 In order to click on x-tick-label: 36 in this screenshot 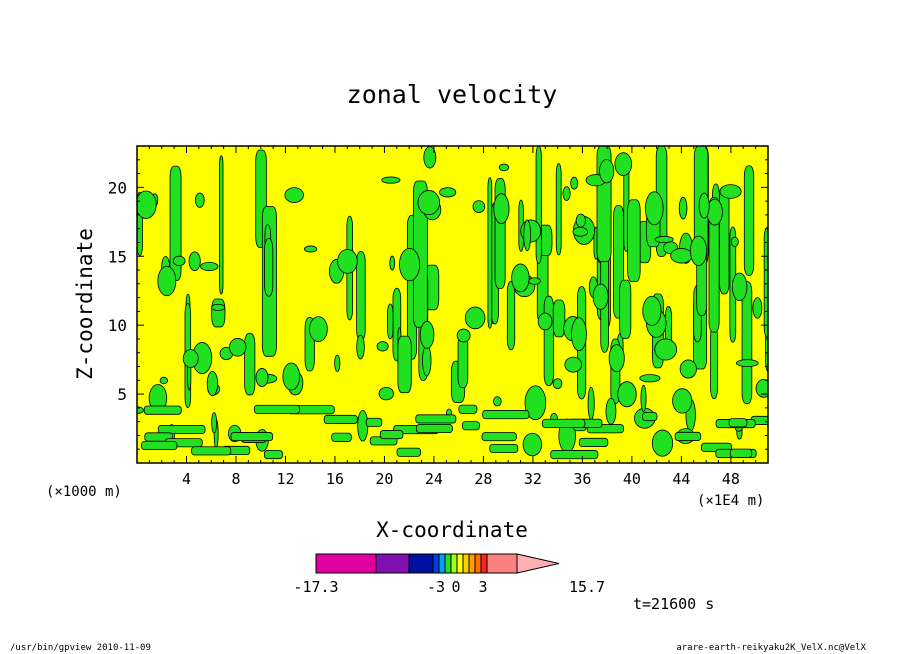, I will do `click(582, 479)`.